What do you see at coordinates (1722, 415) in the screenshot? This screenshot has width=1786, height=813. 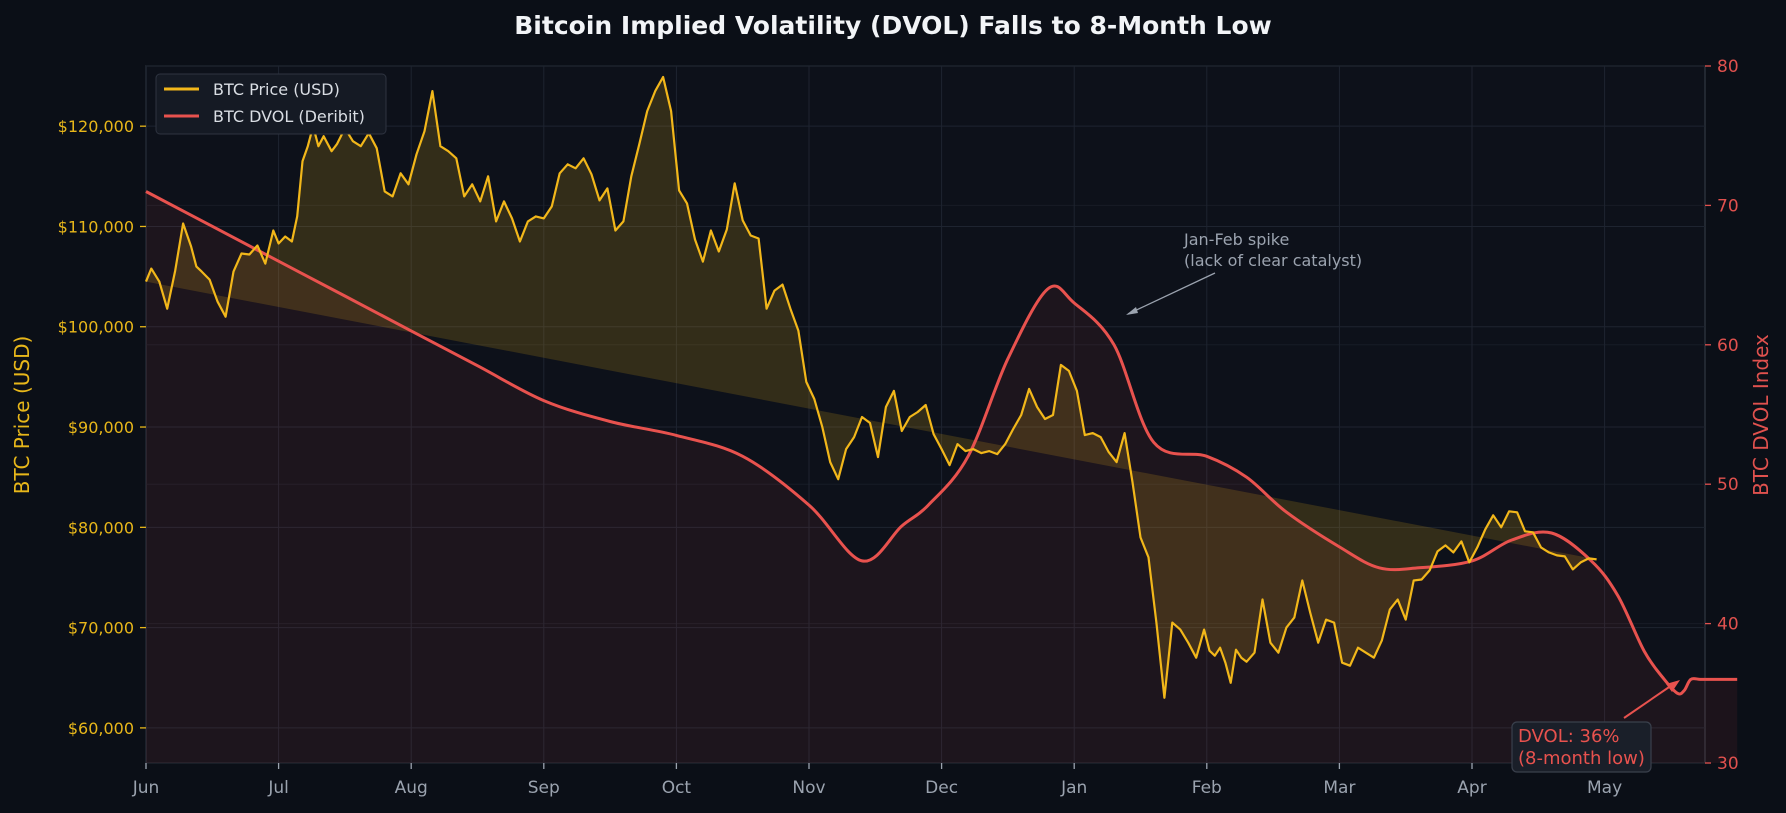 I see `right-y-axis: 30 40 50 60 70 80` at bounding box center [1722, 415].